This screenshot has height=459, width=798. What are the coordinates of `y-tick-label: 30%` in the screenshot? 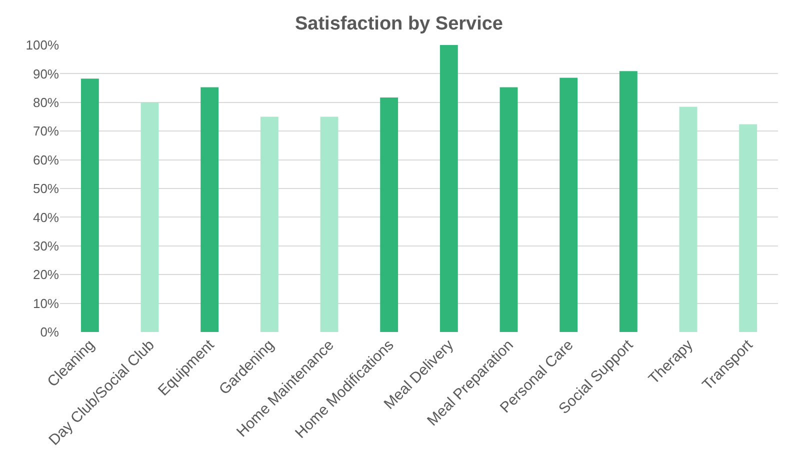 It's located at (46, 246).